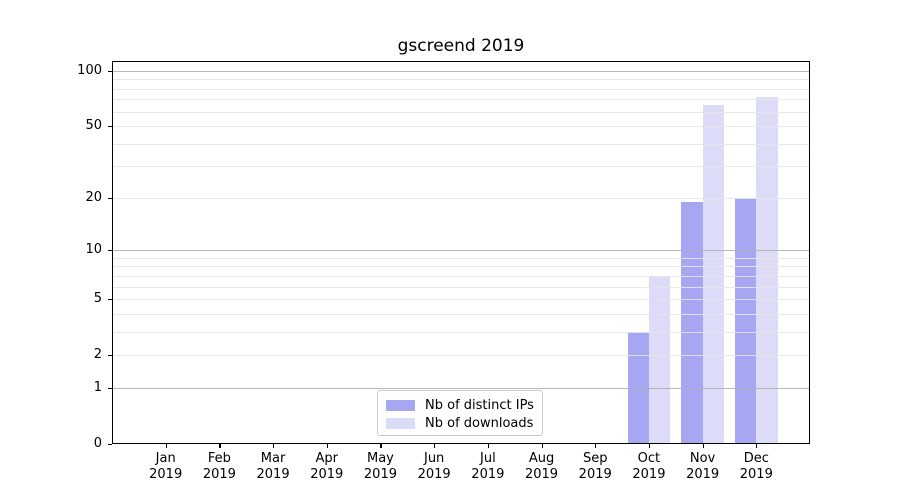  What do you see at coordinates (166, 466) in the screenshot?
I see `x-tick-label: Jan 2019` at bounding box center [166, 466].